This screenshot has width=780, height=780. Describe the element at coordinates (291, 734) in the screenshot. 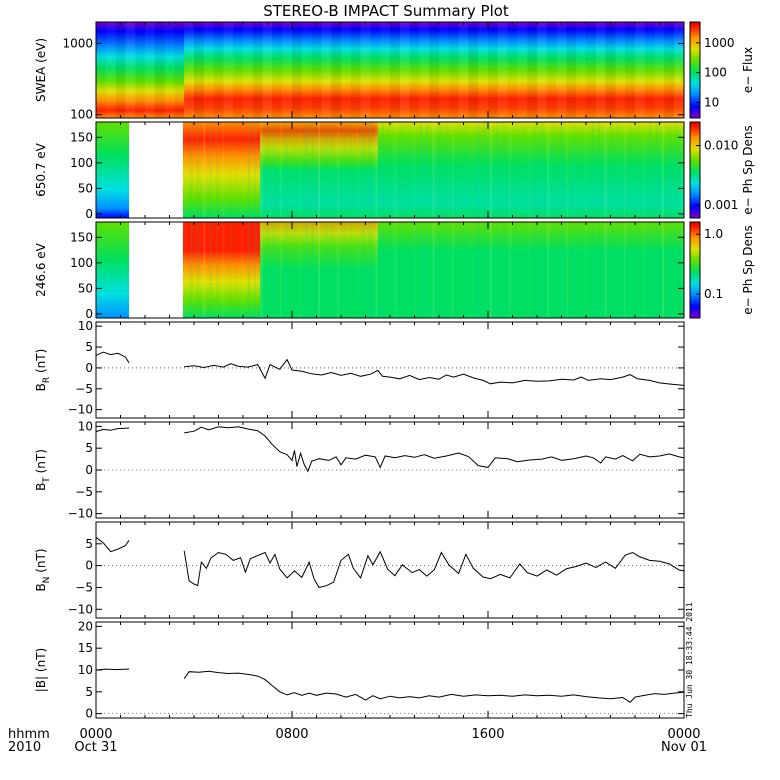

I see `time-tick-label: 0800` at that location.